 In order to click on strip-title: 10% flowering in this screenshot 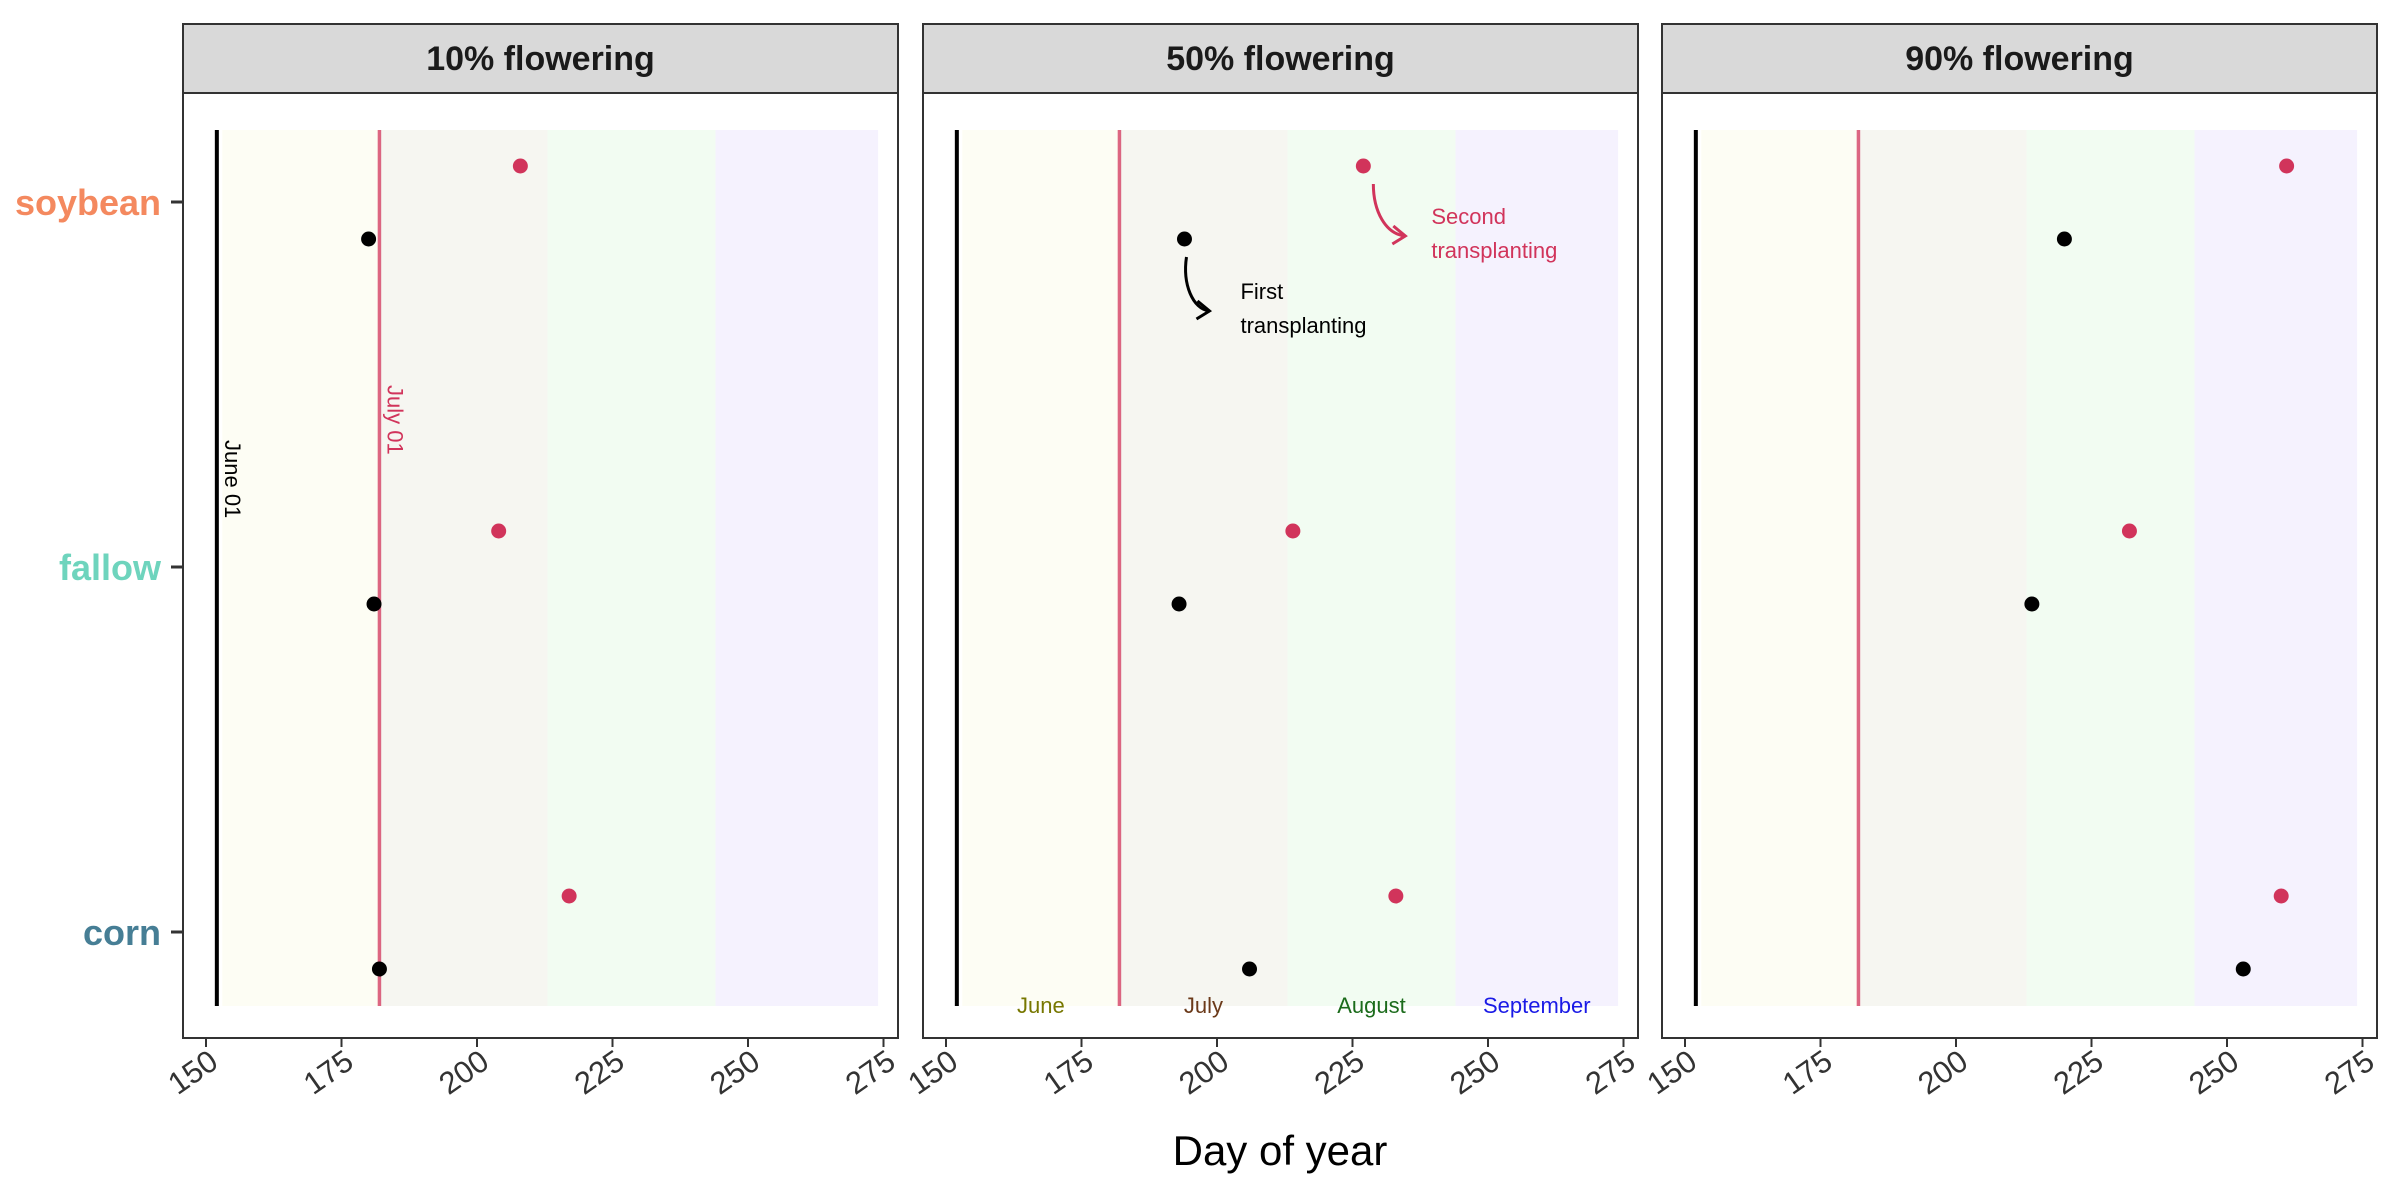, I will do `click(540, 59)`.